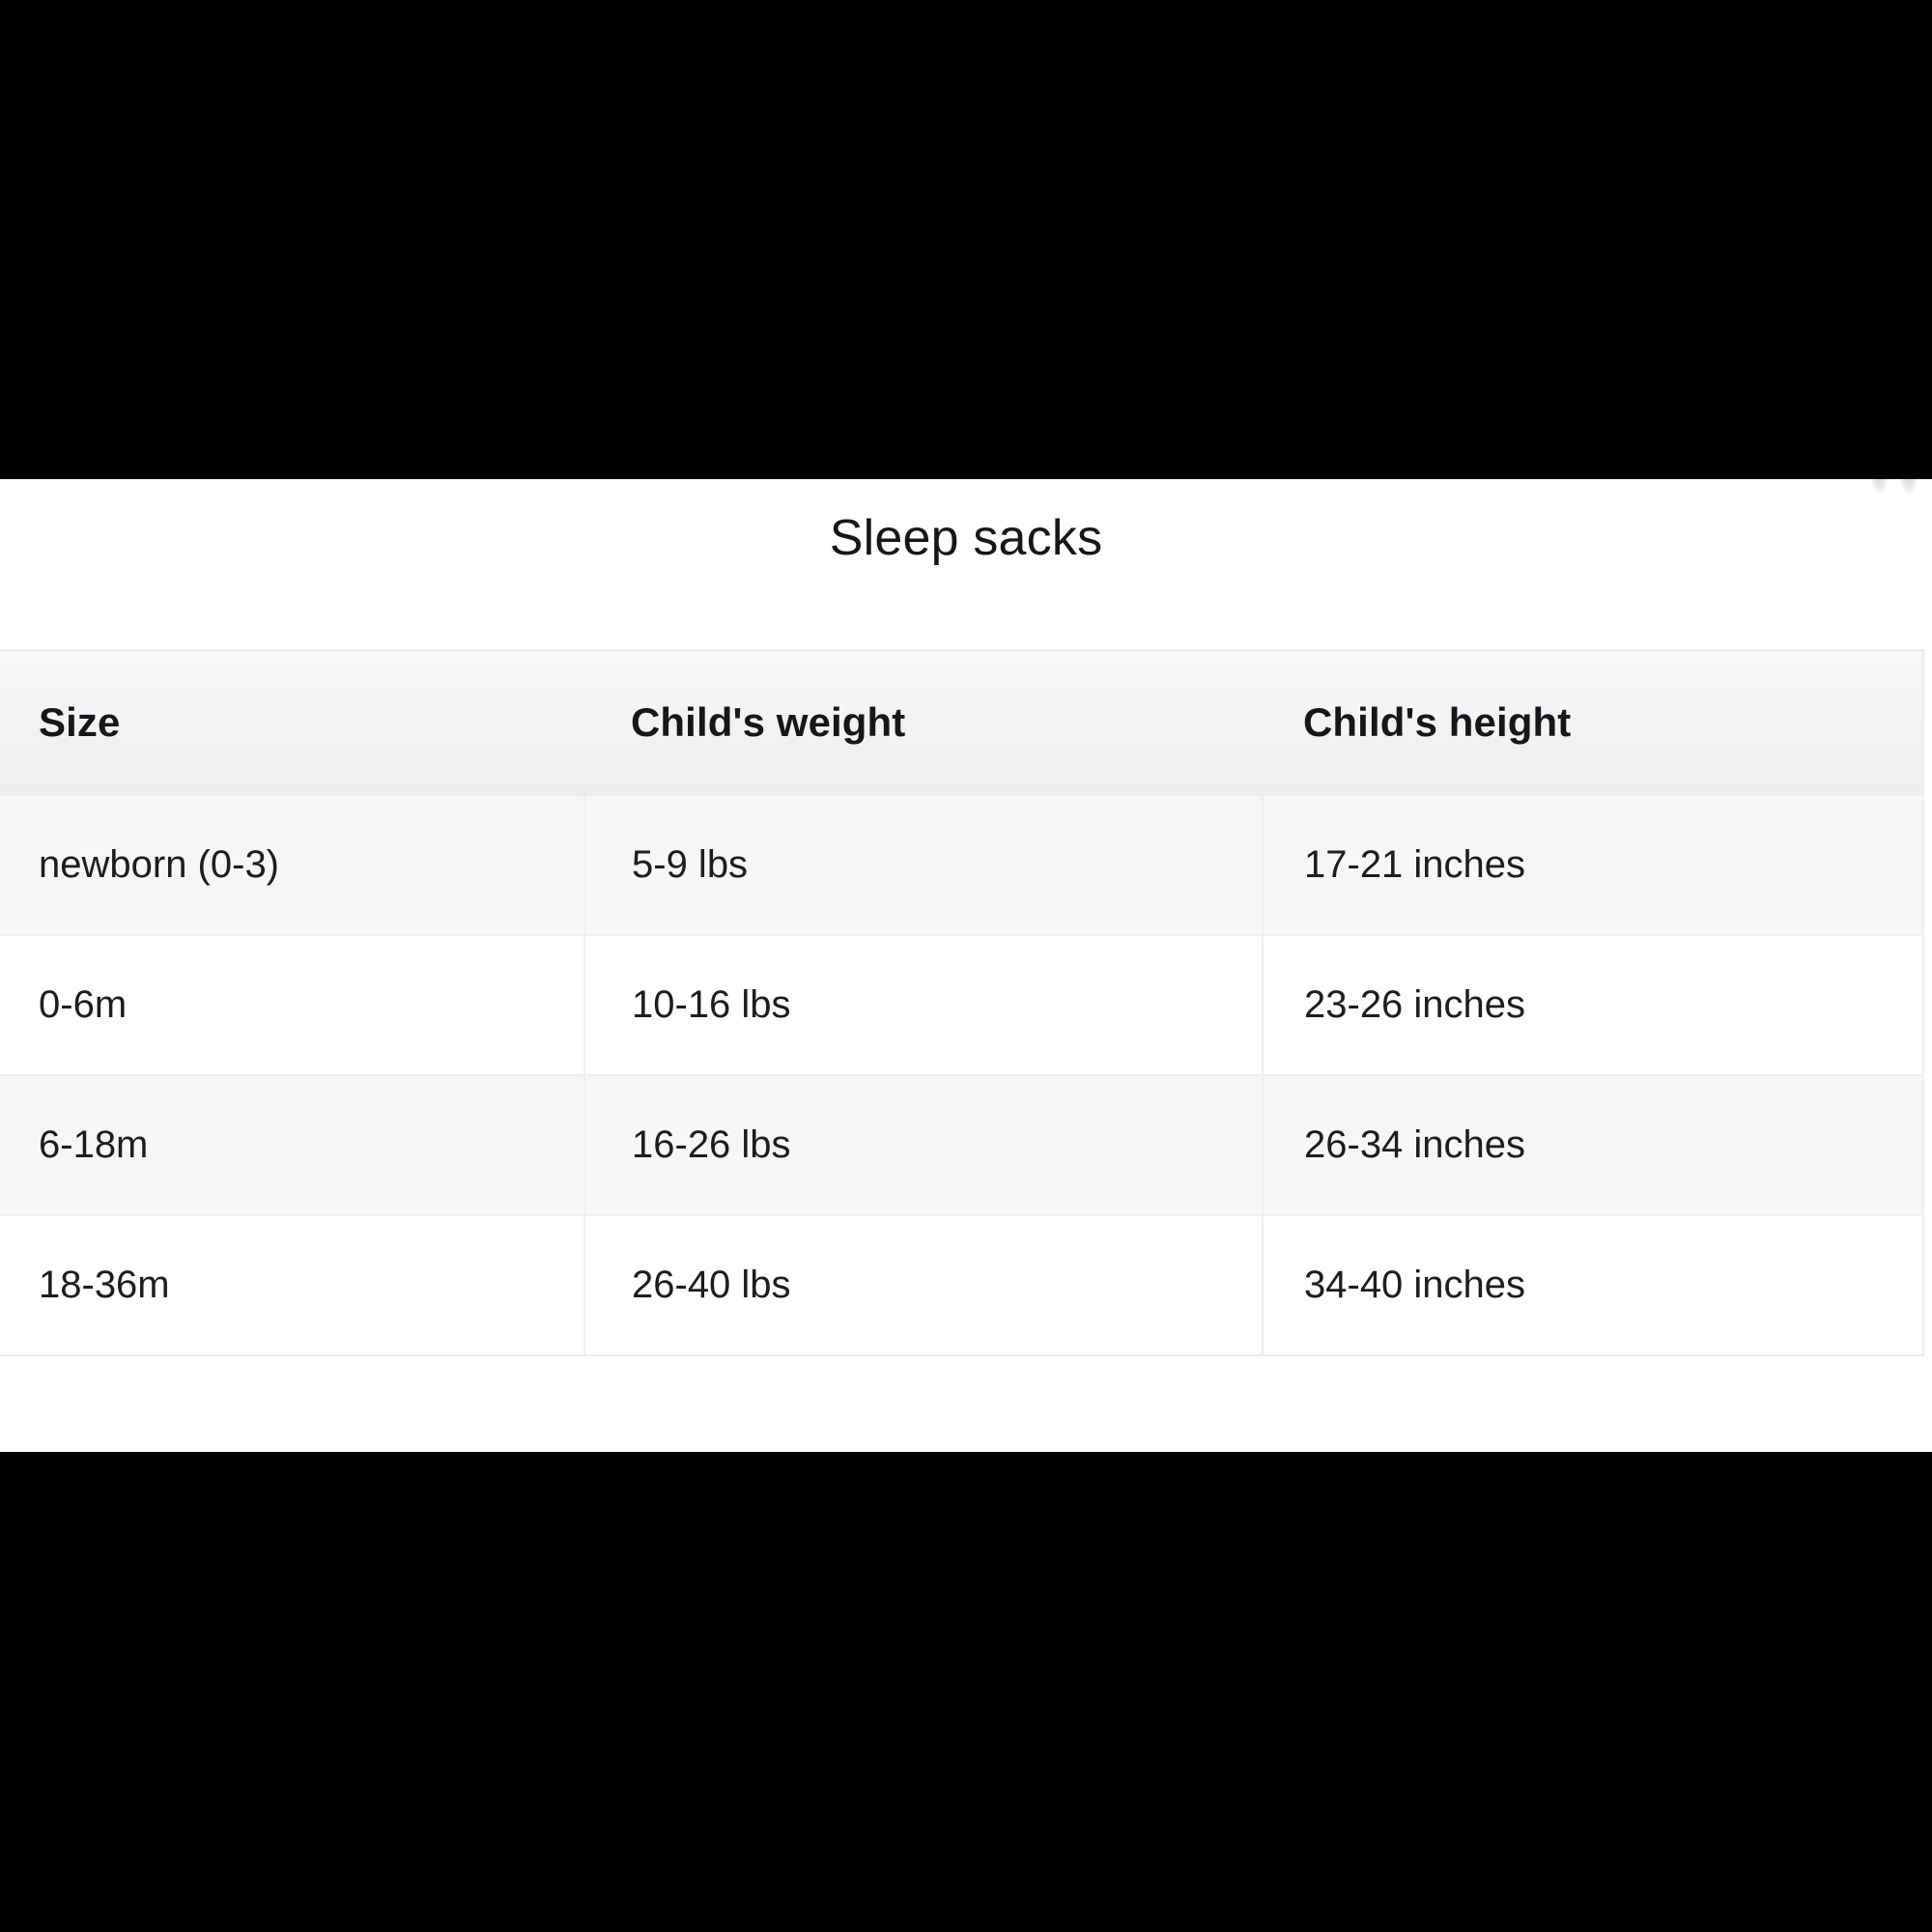  What do you see at coordinates (292, 1005) in the screenshot?
I see `cell-size: 0-6m` at bounding box center [292, 1005].